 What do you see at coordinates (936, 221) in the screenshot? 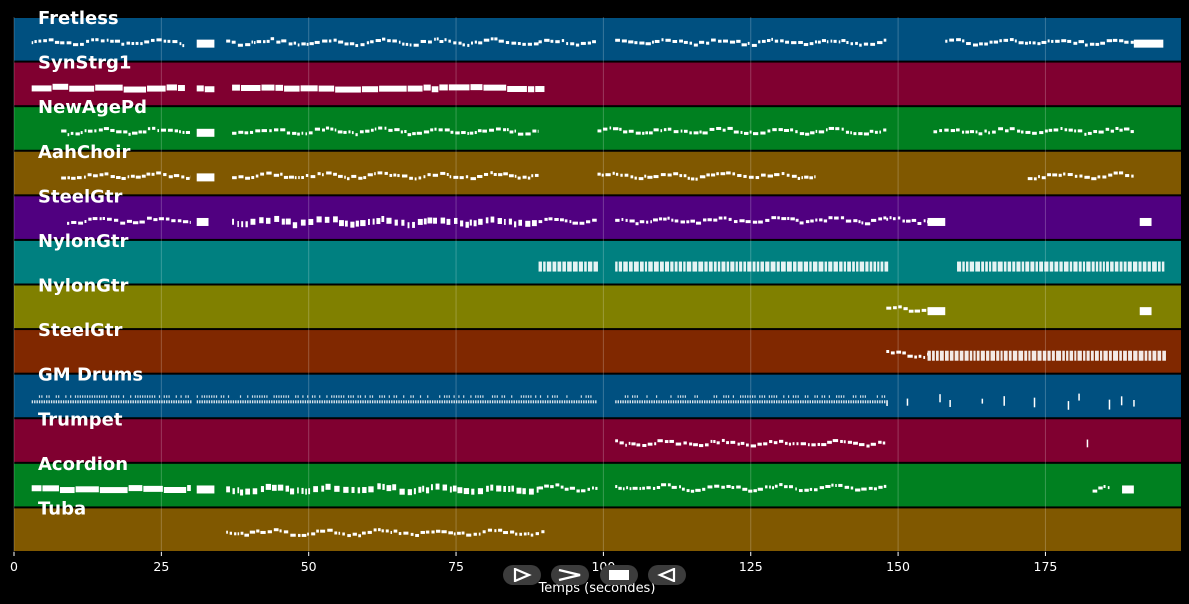
I see `note-block` at bounding box center [936, 221].